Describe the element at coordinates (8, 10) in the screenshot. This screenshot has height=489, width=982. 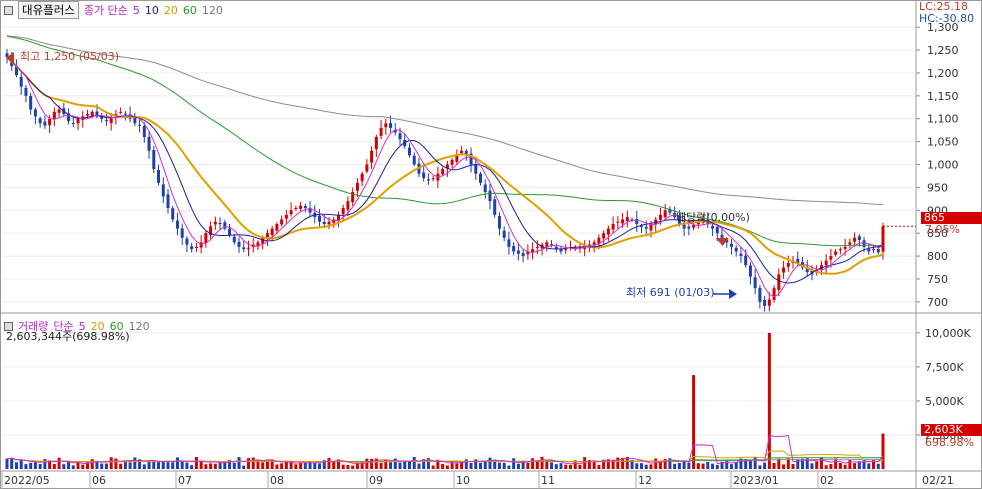
I see `panel-menu-icon` at that location.